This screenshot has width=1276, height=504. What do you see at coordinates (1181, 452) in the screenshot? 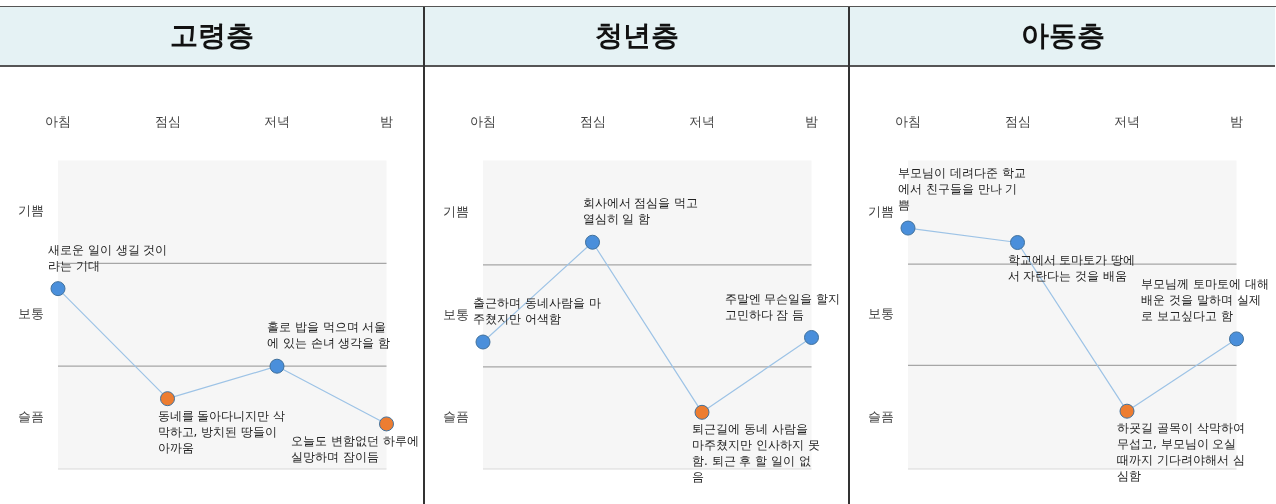
I see `annotation: 하굣길 골목이 삭막하여 무섭고, 부모님이 오실때까지 기다려야해서 심심함` at bounding box center [1181, 452].